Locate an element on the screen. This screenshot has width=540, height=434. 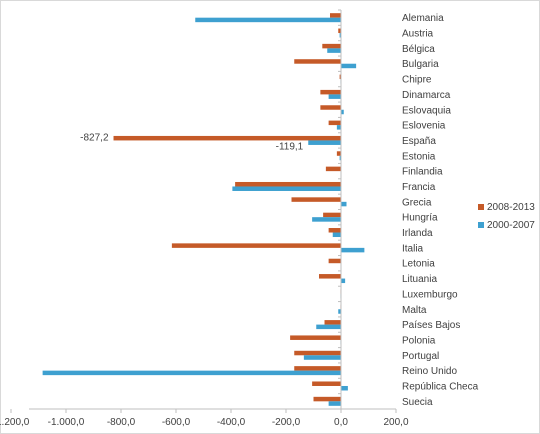
category-label: Lituania is located at coordinates (419, 279).